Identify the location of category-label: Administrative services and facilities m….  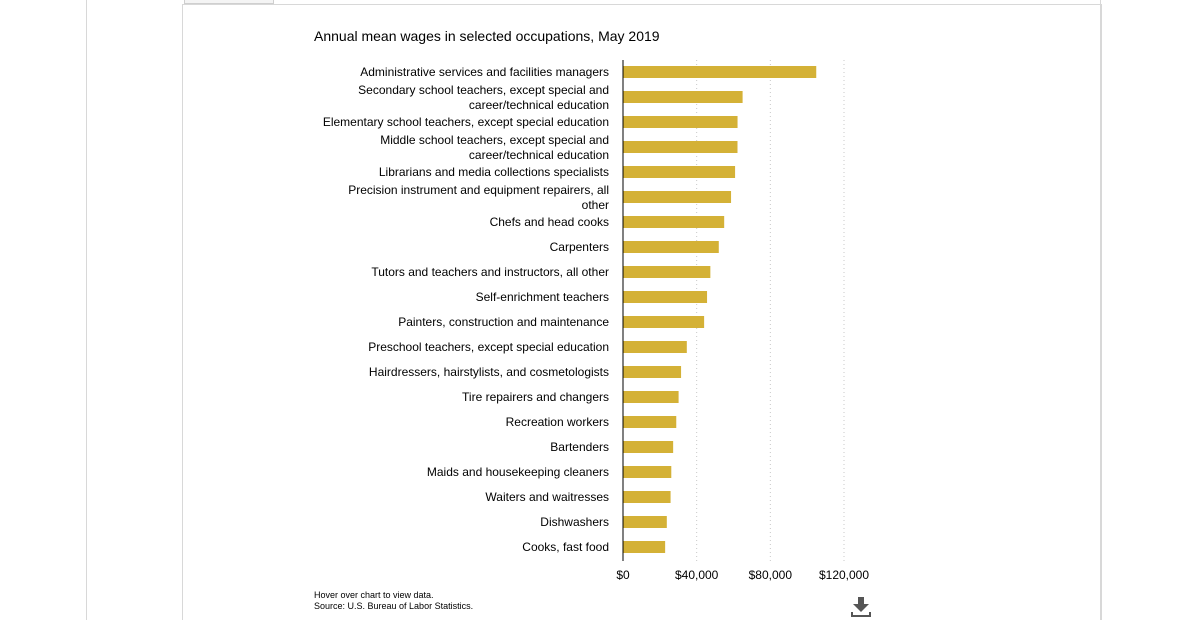
(484, 72).